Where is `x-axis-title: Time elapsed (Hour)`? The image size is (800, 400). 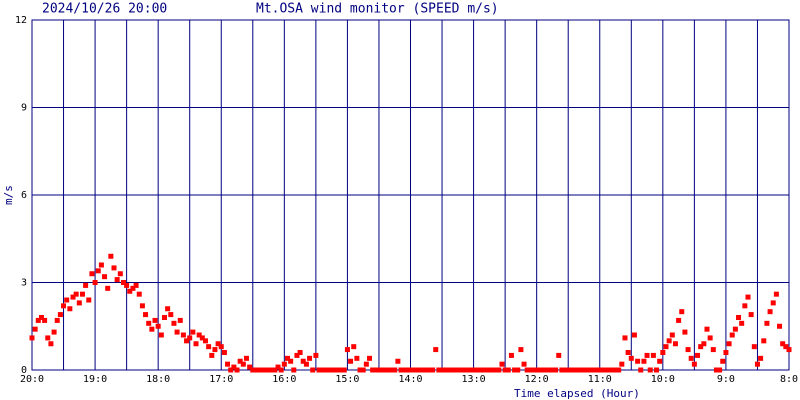 x-axis-title: Time elapsed (Hour) is located at coordinates (577, 393).